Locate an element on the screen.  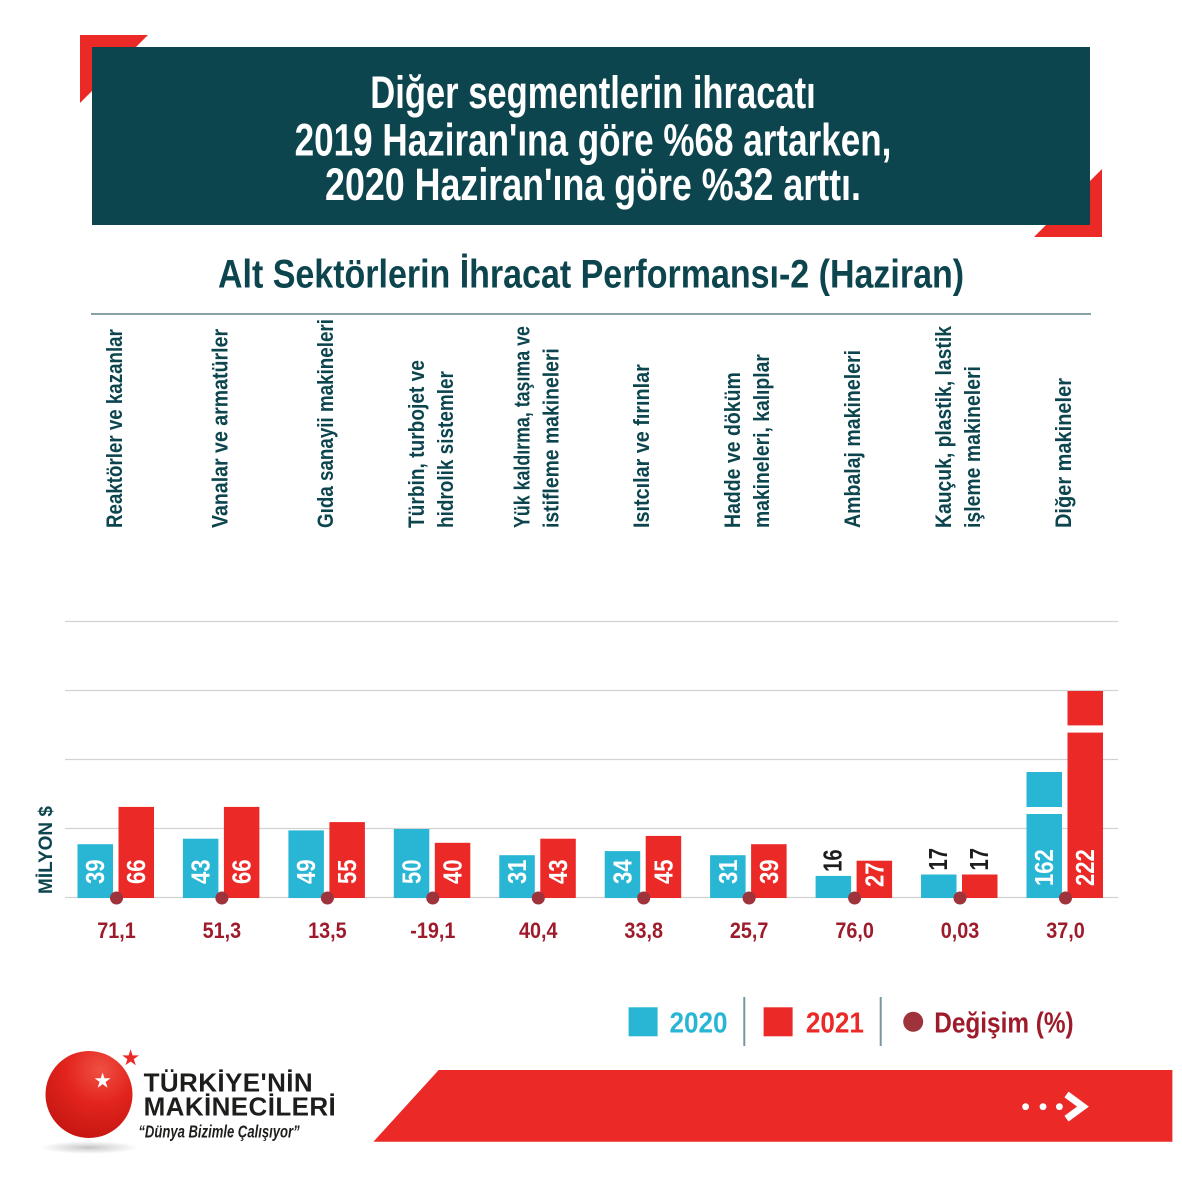
svg-text: MAKİNECİLERİ is located at coordinates (240, 1106).